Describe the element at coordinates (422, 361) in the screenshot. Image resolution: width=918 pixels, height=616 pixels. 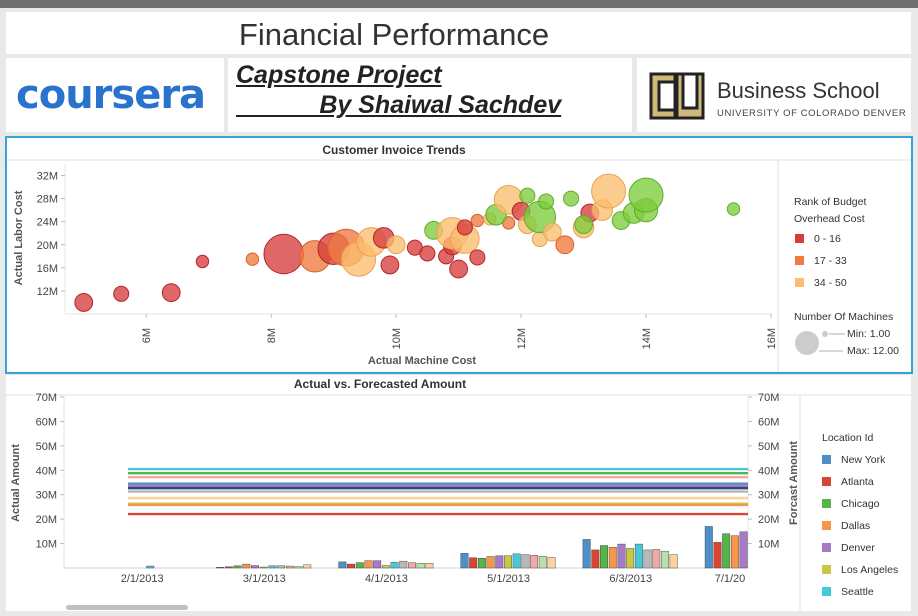
I see `scatter-x-axis-label: Actual Machine Cost` at that location.